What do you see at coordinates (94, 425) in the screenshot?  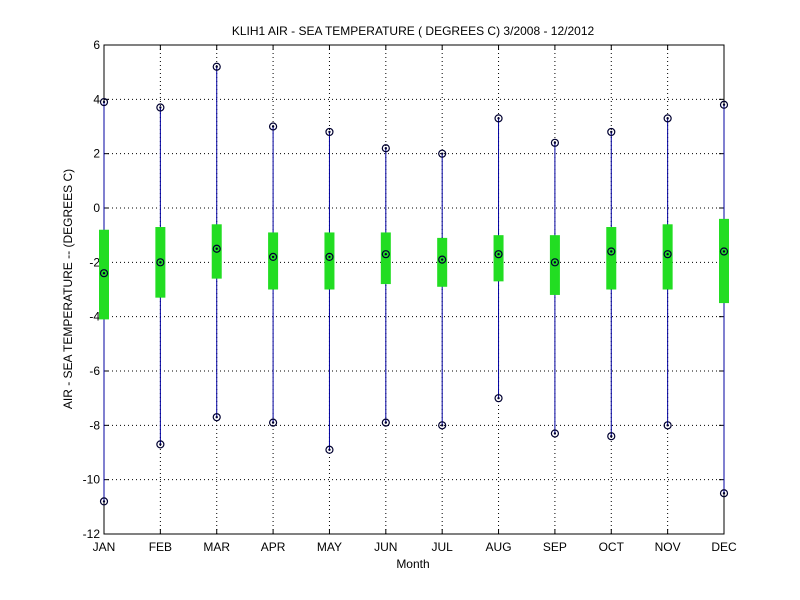 I see `y-tick-label: -8` at bounding box center [94, 425].